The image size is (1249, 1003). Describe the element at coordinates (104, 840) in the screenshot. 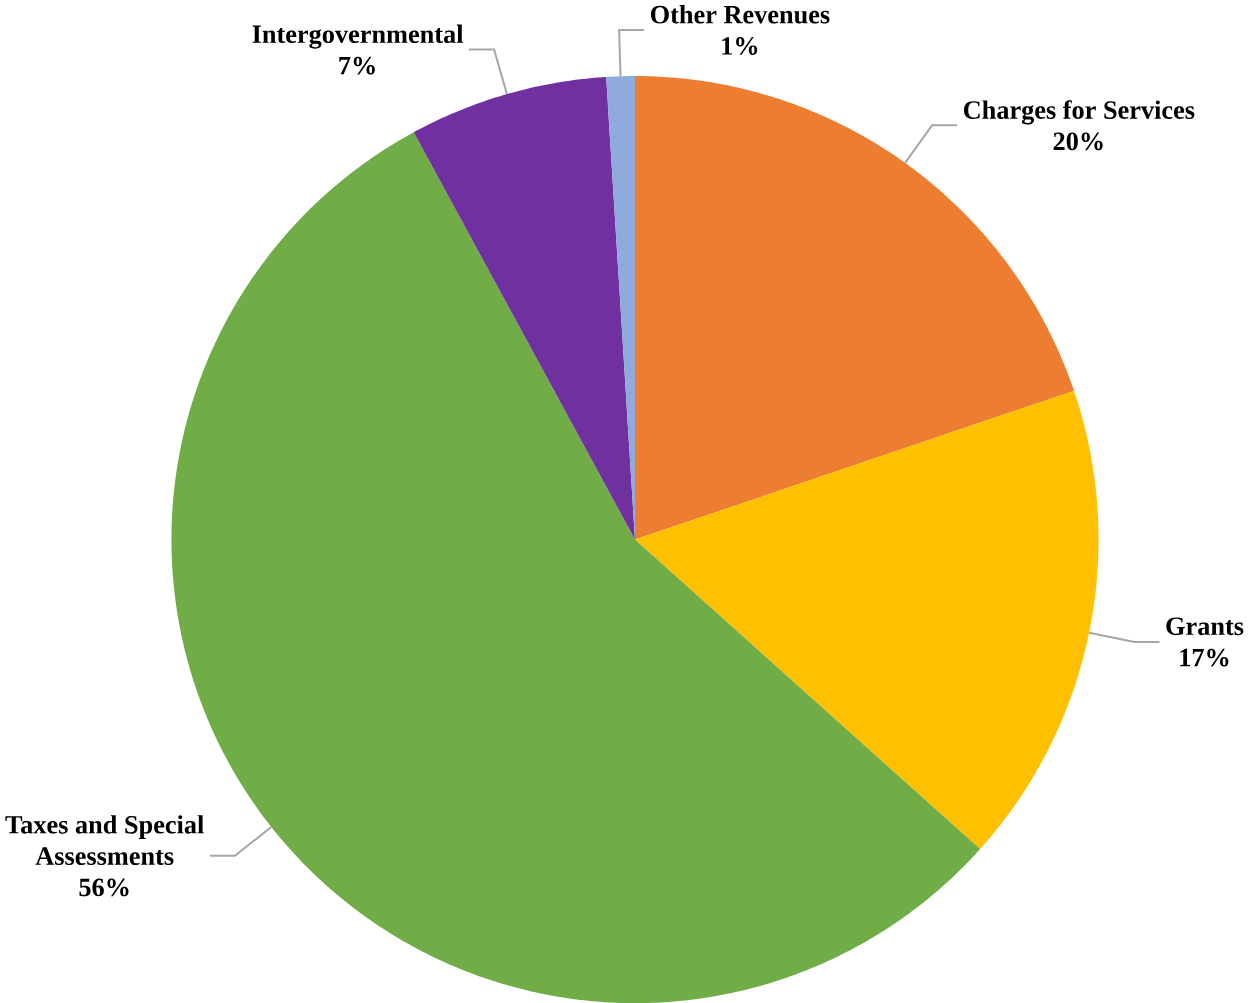

I see `slice-label: Taxes and Special Assessments` at that location.